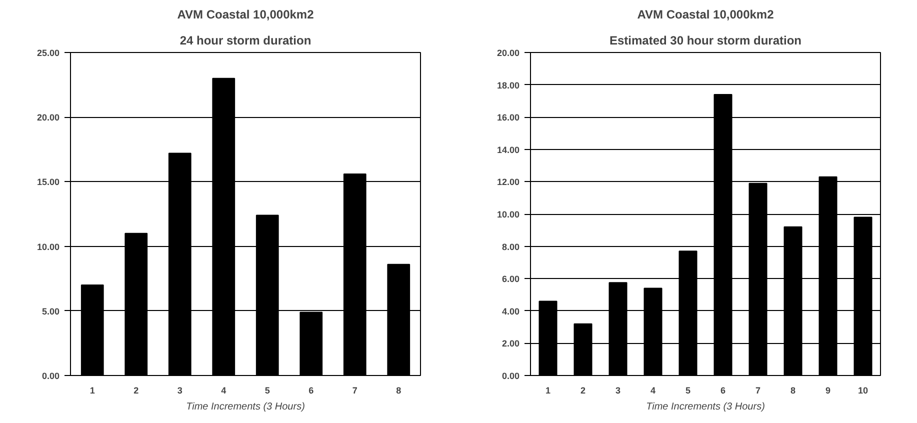 The height and width of the screenshot is (423, 917). What do you see at coordinates (863, 391) in the screenshot?
I see `x-tick-label: 10` at bounding box center [863, 391].